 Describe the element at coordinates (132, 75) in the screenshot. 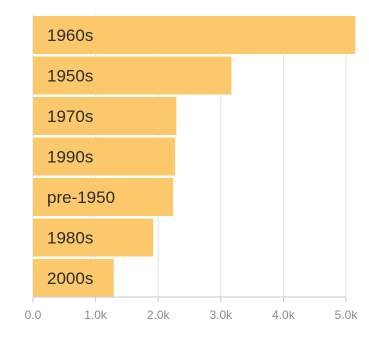

I see `bar-1950s` at that location.